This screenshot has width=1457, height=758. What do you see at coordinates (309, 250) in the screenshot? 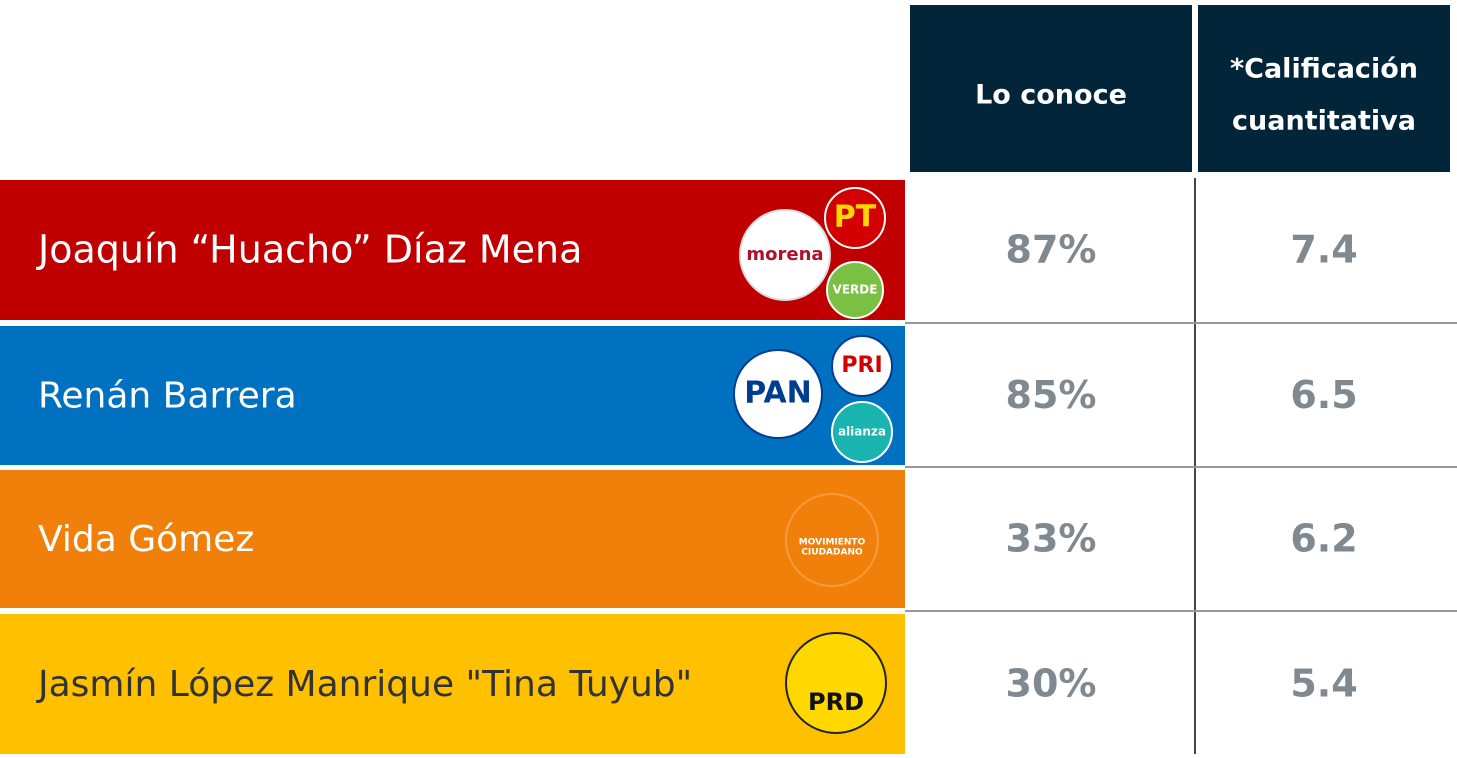
I see `candidate-name: Joaquín “Huacho” Díaz Mena` at bounding box center [309, 250].